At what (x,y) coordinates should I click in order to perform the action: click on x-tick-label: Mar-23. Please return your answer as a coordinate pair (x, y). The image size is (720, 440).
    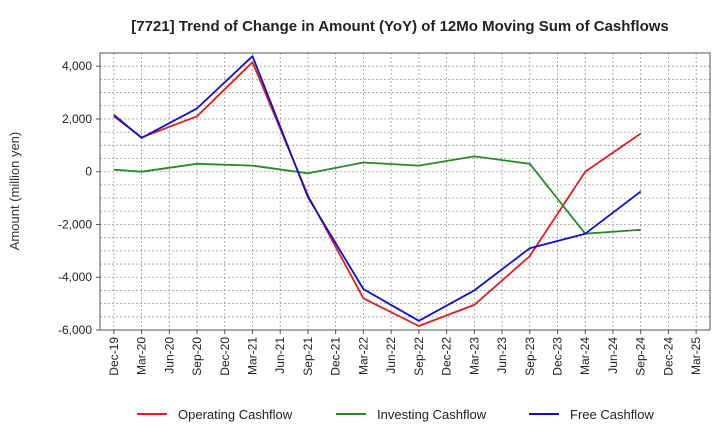
    Looking at the image, I should click on (474, 356).